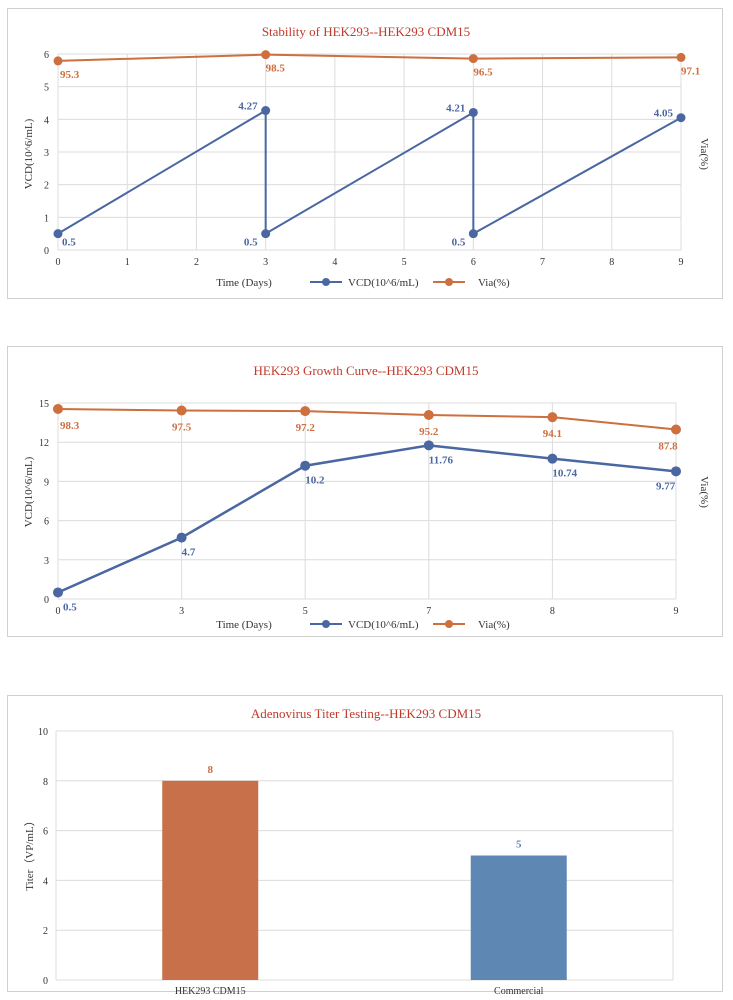 The image size is (733, 1000). What do you see at coordinates (46, 522) in the screenshot?
I see `y-tick-label: 6` at bounding box center [46, 522].